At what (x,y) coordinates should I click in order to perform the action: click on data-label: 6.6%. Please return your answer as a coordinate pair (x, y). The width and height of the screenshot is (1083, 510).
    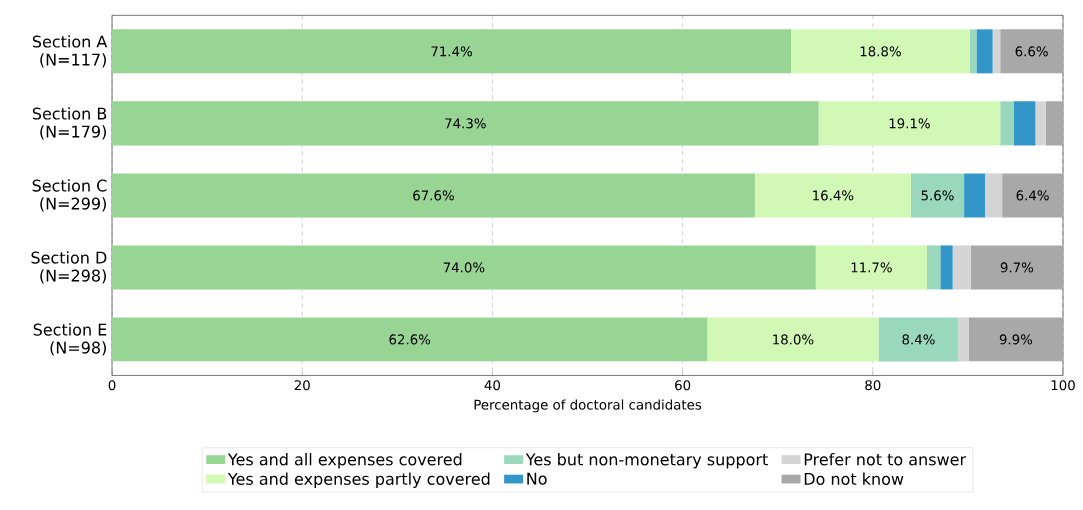
    Looking at the image, I should click on (1031, 51).